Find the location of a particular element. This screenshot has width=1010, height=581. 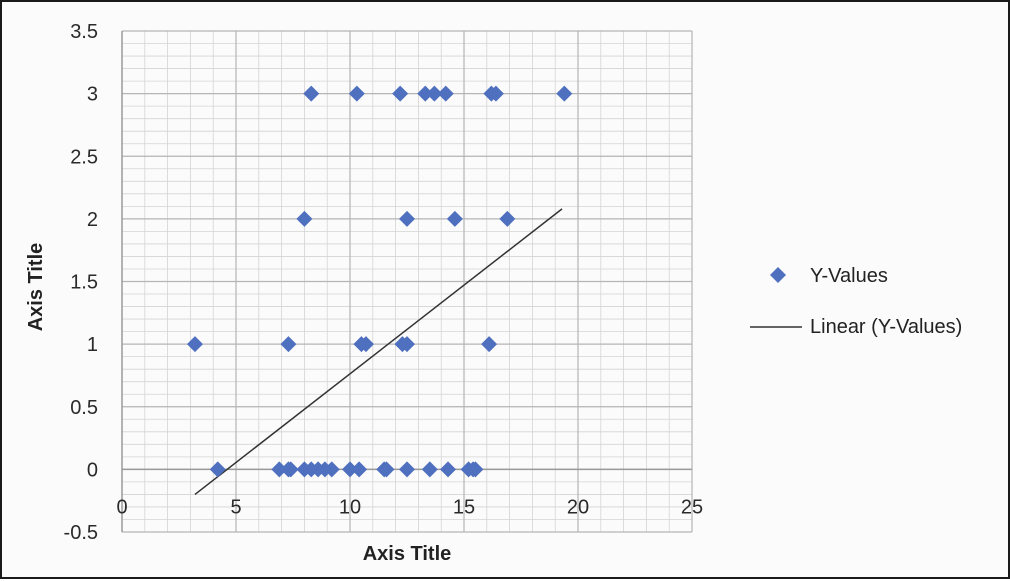

x-tick-label: 5 is located at coordinates (235, 507).